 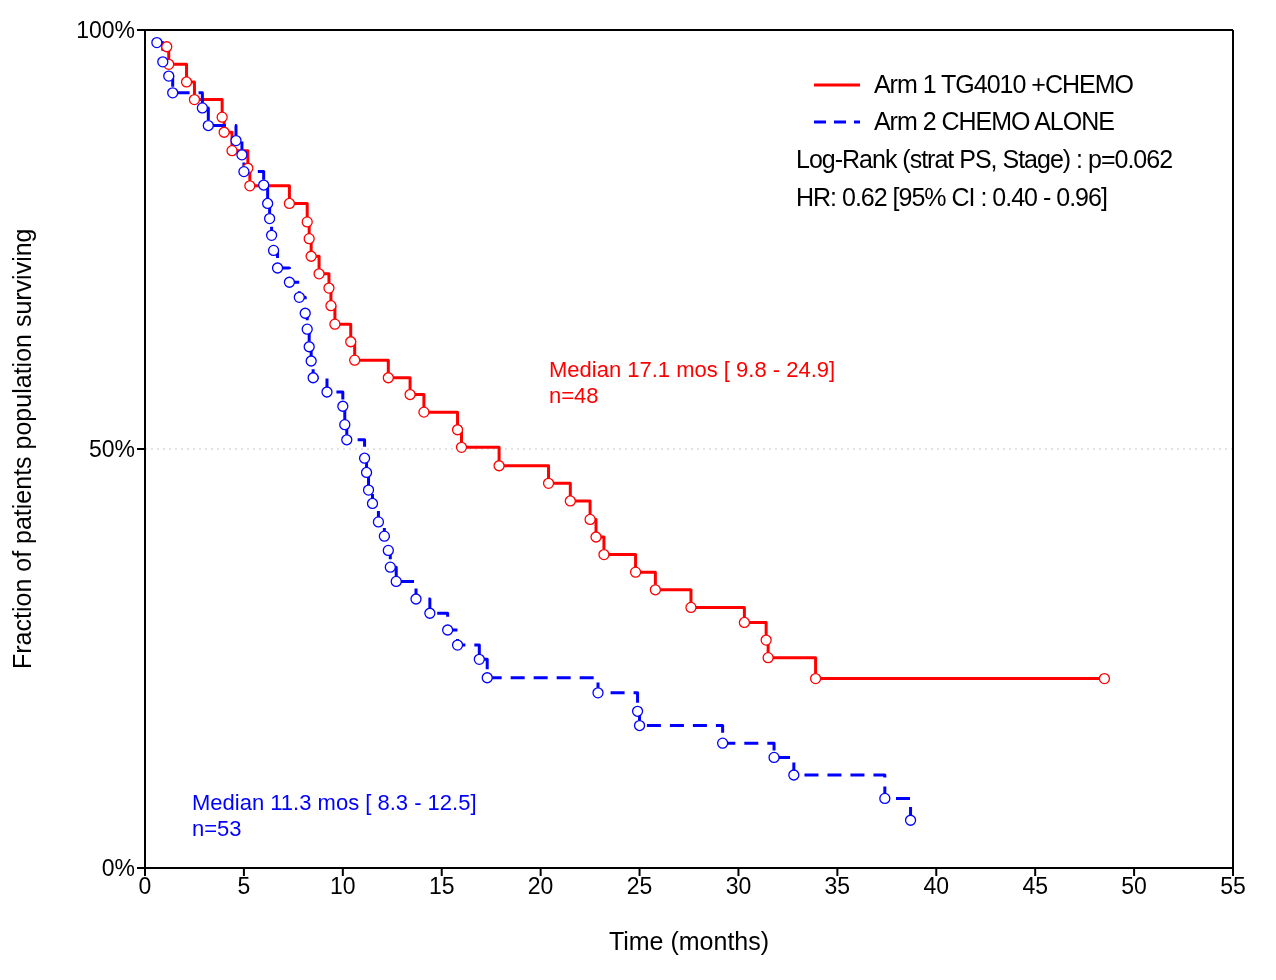 What do you see at coordinates (1134, 886) in the screenshot?
I see `x-tick-label: 50` at bounding box center [1134, 886].